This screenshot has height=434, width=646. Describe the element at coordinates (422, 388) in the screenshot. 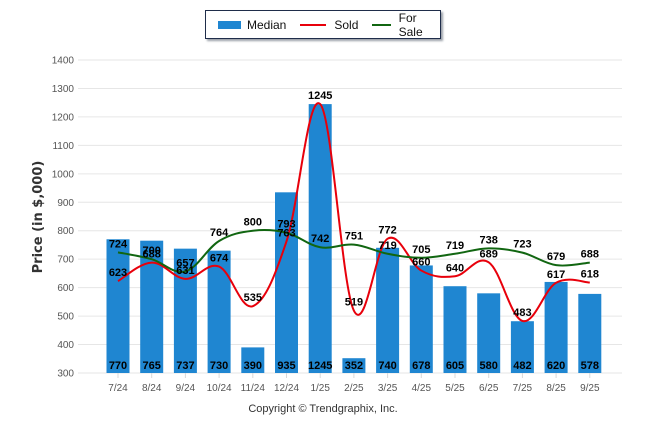

I see `x-tick-label: 4/25` at that location.